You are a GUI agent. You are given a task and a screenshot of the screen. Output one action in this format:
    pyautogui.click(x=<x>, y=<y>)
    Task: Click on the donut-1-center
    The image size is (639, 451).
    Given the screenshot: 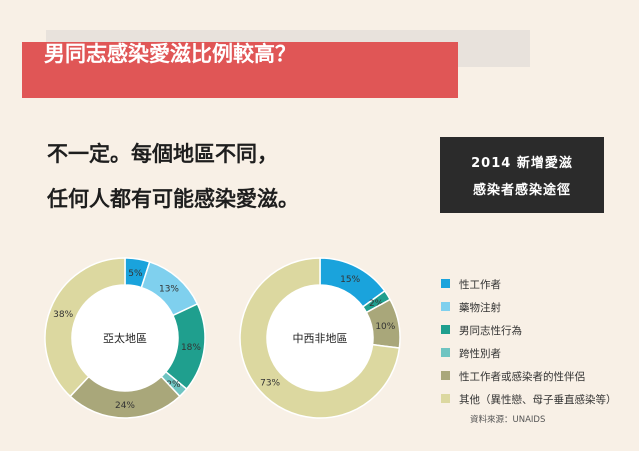 What is the action you would take?
    pyautogui.click(x=125, y=338)
    